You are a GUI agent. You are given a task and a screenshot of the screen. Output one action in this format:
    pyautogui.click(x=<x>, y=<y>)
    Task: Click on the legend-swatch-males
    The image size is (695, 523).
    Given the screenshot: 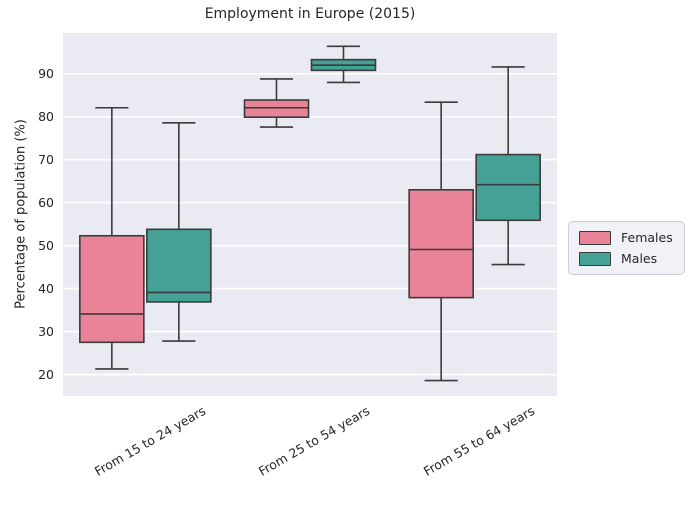 What is the action you would take?
    pyautogui.click(x=595, y=258)
    